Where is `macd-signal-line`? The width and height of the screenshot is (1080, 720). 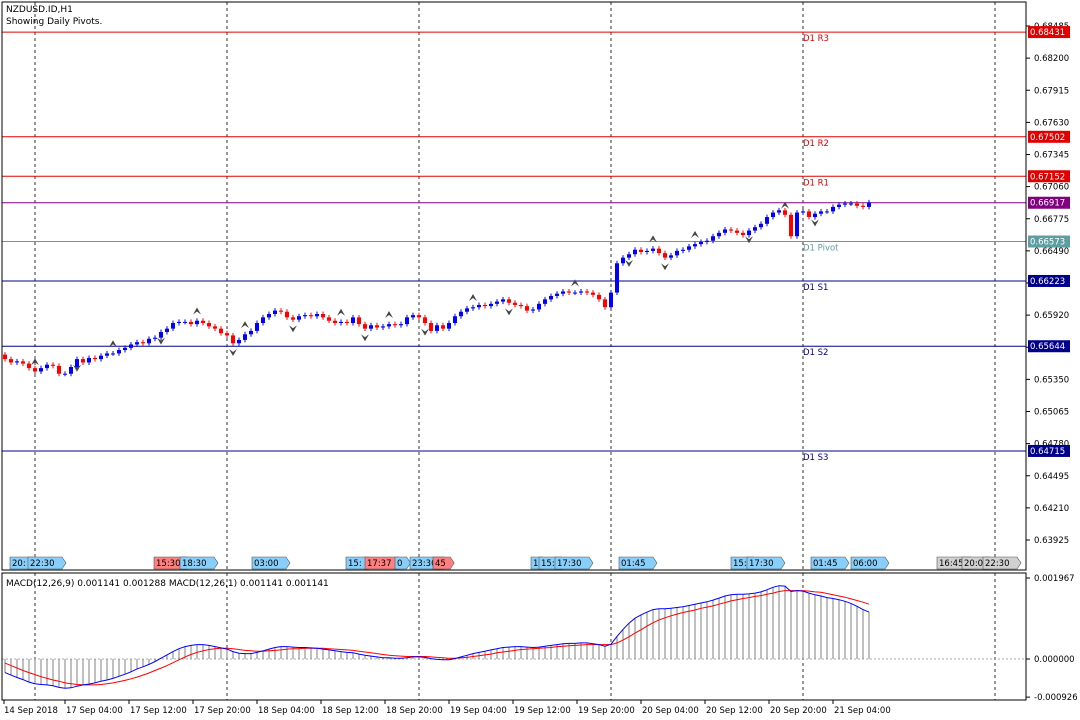
macd-signal-line is located at coordinates (437, 638).